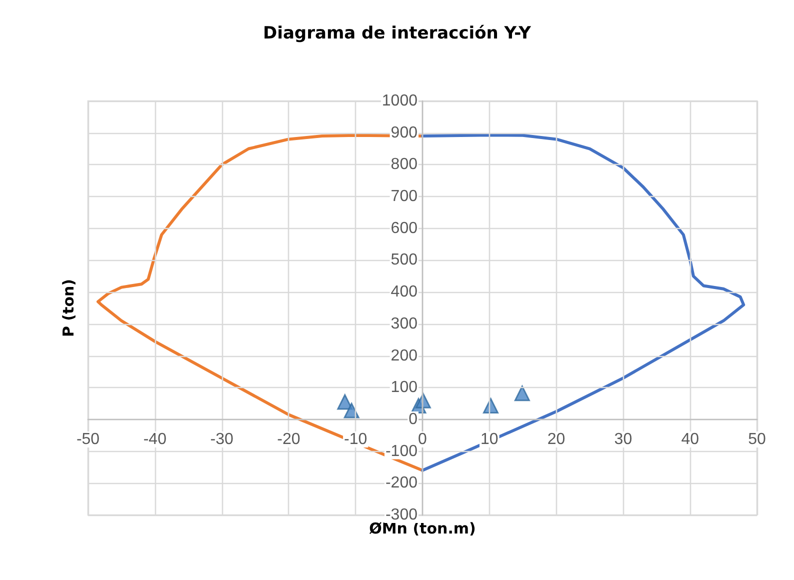 This screenshot has width=794, height=580. Describe the element at coordinates (404, 133) in the screenshot. I see `y-tick-label: 900` at that location.